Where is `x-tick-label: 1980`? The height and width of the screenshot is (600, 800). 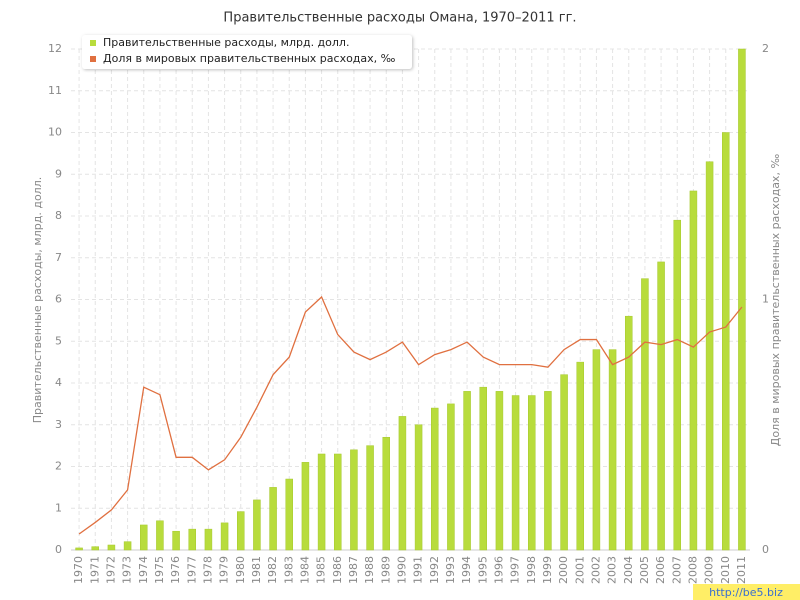 x-tick-label: 1980 is located at coordinates (240, 570).